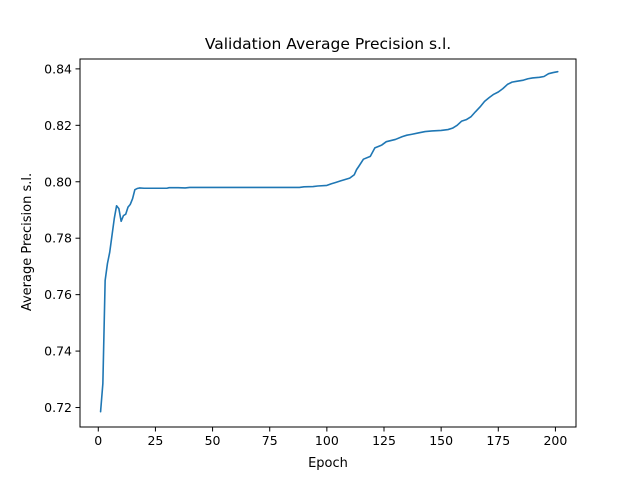 Image resolution: width=640 pixels, height=480 pixels. Describe the element at coordinates (328, 44) in the screenshot. I see `chart-title: Validation Average Precision s.l.` at that location.